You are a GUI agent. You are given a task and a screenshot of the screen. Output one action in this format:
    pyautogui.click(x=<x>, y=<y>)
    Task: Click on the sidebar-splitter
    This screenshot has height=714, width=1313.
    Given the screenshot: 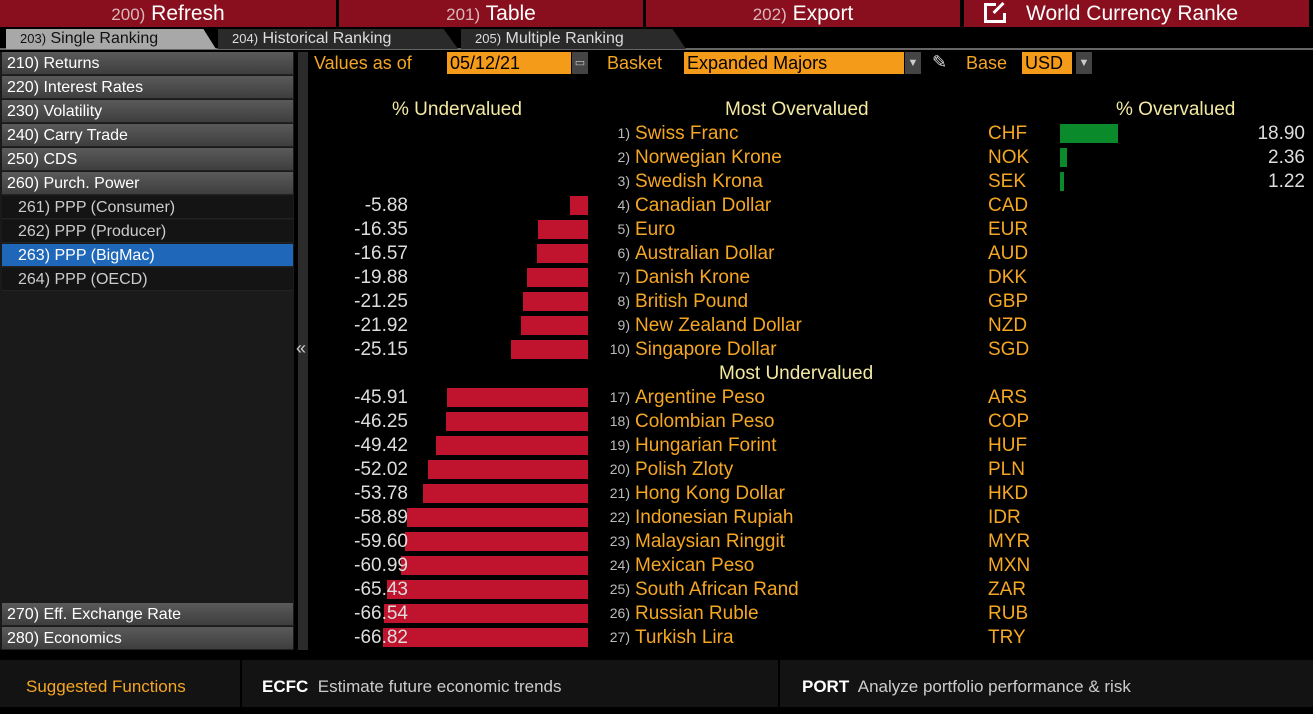 What is the action you would take?
    pyautogui.click(x=303, y=351)
    